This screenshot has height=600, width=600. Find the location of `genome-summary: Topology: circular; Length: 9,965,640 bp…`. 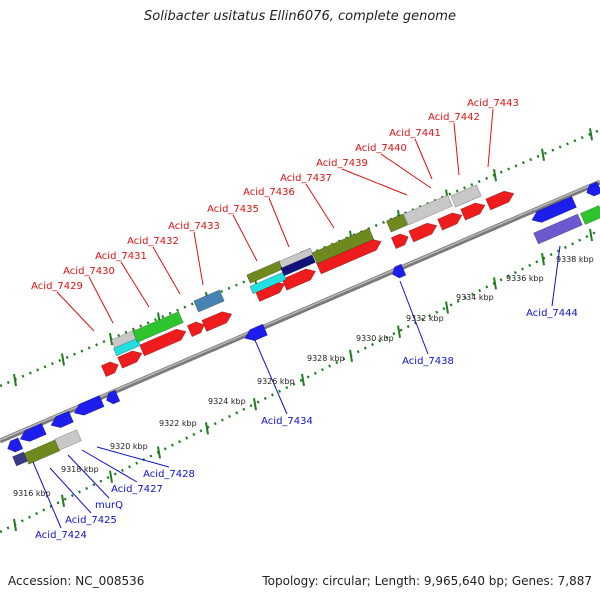

genome-summary: Topology: circular; Length: 9,965,640 bp… is located at coordinates (427, 581).